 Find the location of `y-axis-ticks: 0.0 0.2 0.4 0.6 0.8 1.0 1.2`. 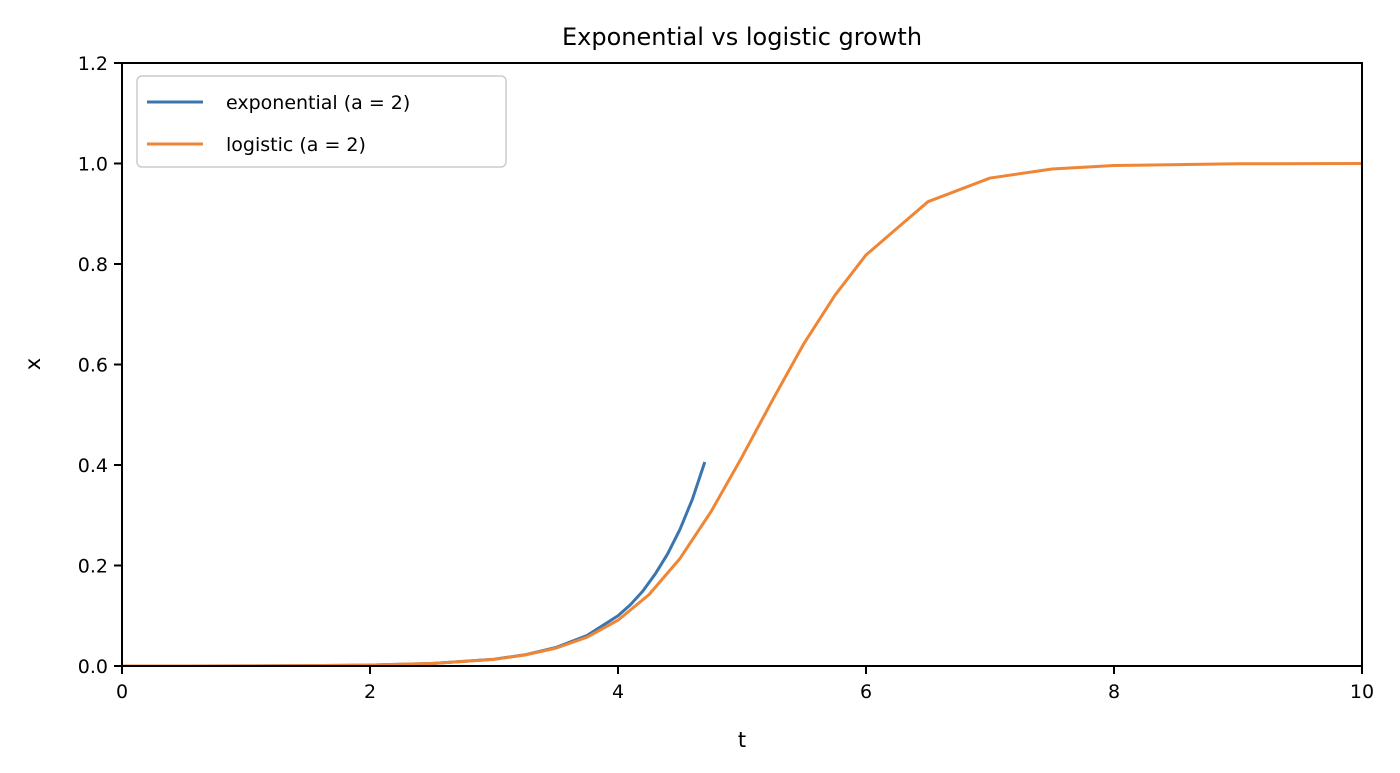

y-axis-ticks: 0.0 0.2 0.4 0.6 0.8 1.0 1.2 is located at coordinates (100, 365).